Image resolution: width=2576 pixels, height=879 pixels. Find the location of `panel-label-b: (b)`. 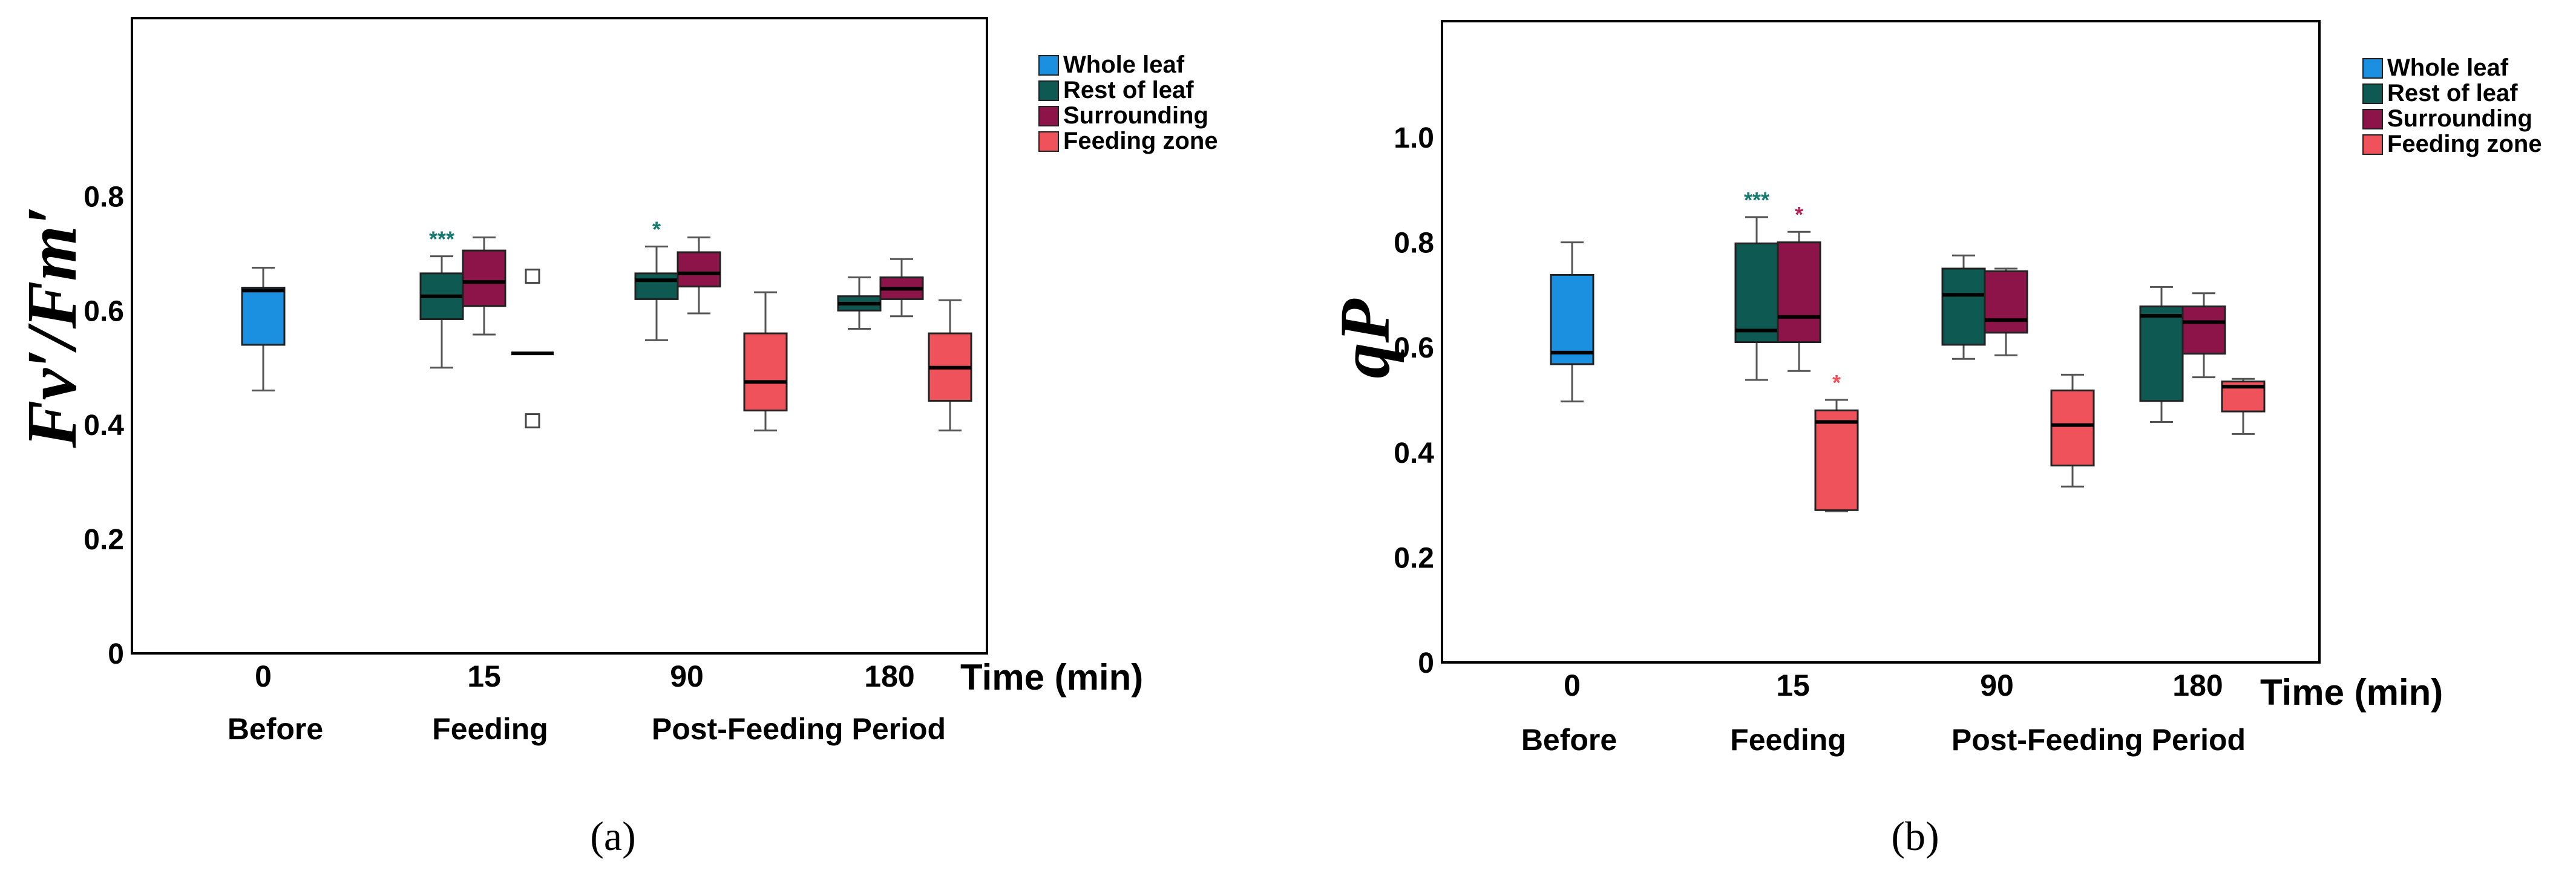

panel-label-b: (b) is located at coordinates (1915, 836).